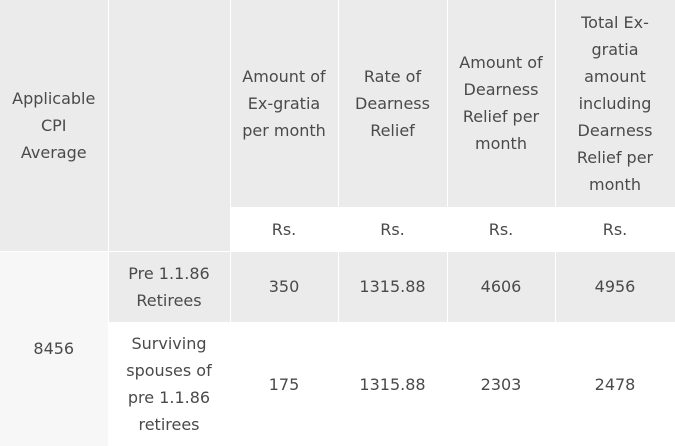 The image size is (675, 446). What do you see at coordinates (284, 384) in the screenshot?
I see `row-exgratia: 175` at bounding box center [284, 384].